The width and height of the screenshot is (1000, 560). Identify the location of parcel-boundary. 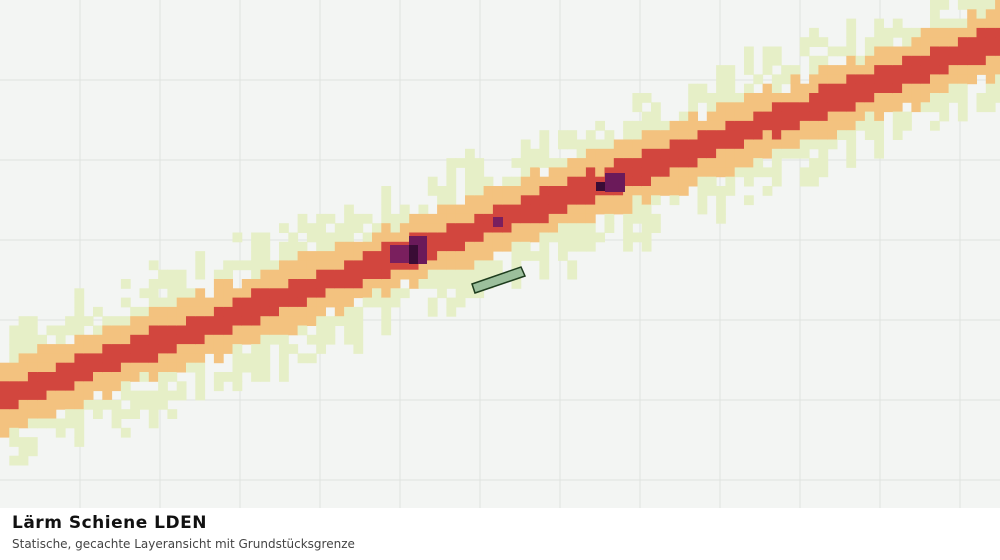
(499, 280).